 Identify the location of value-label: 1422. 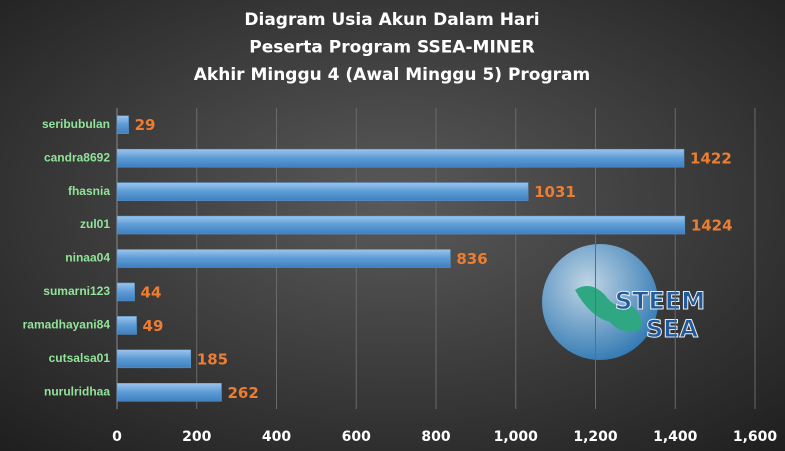
(711, 159).